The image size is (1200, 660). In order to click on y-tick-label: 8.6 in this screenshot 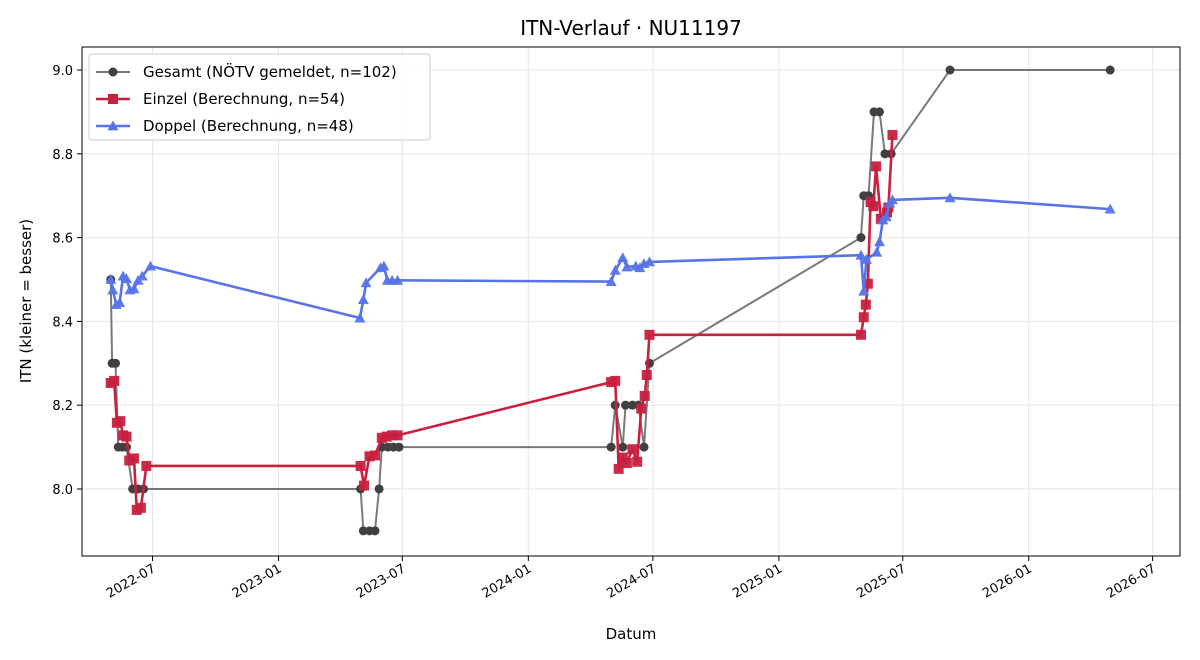, I will do `click(62, 239)`.